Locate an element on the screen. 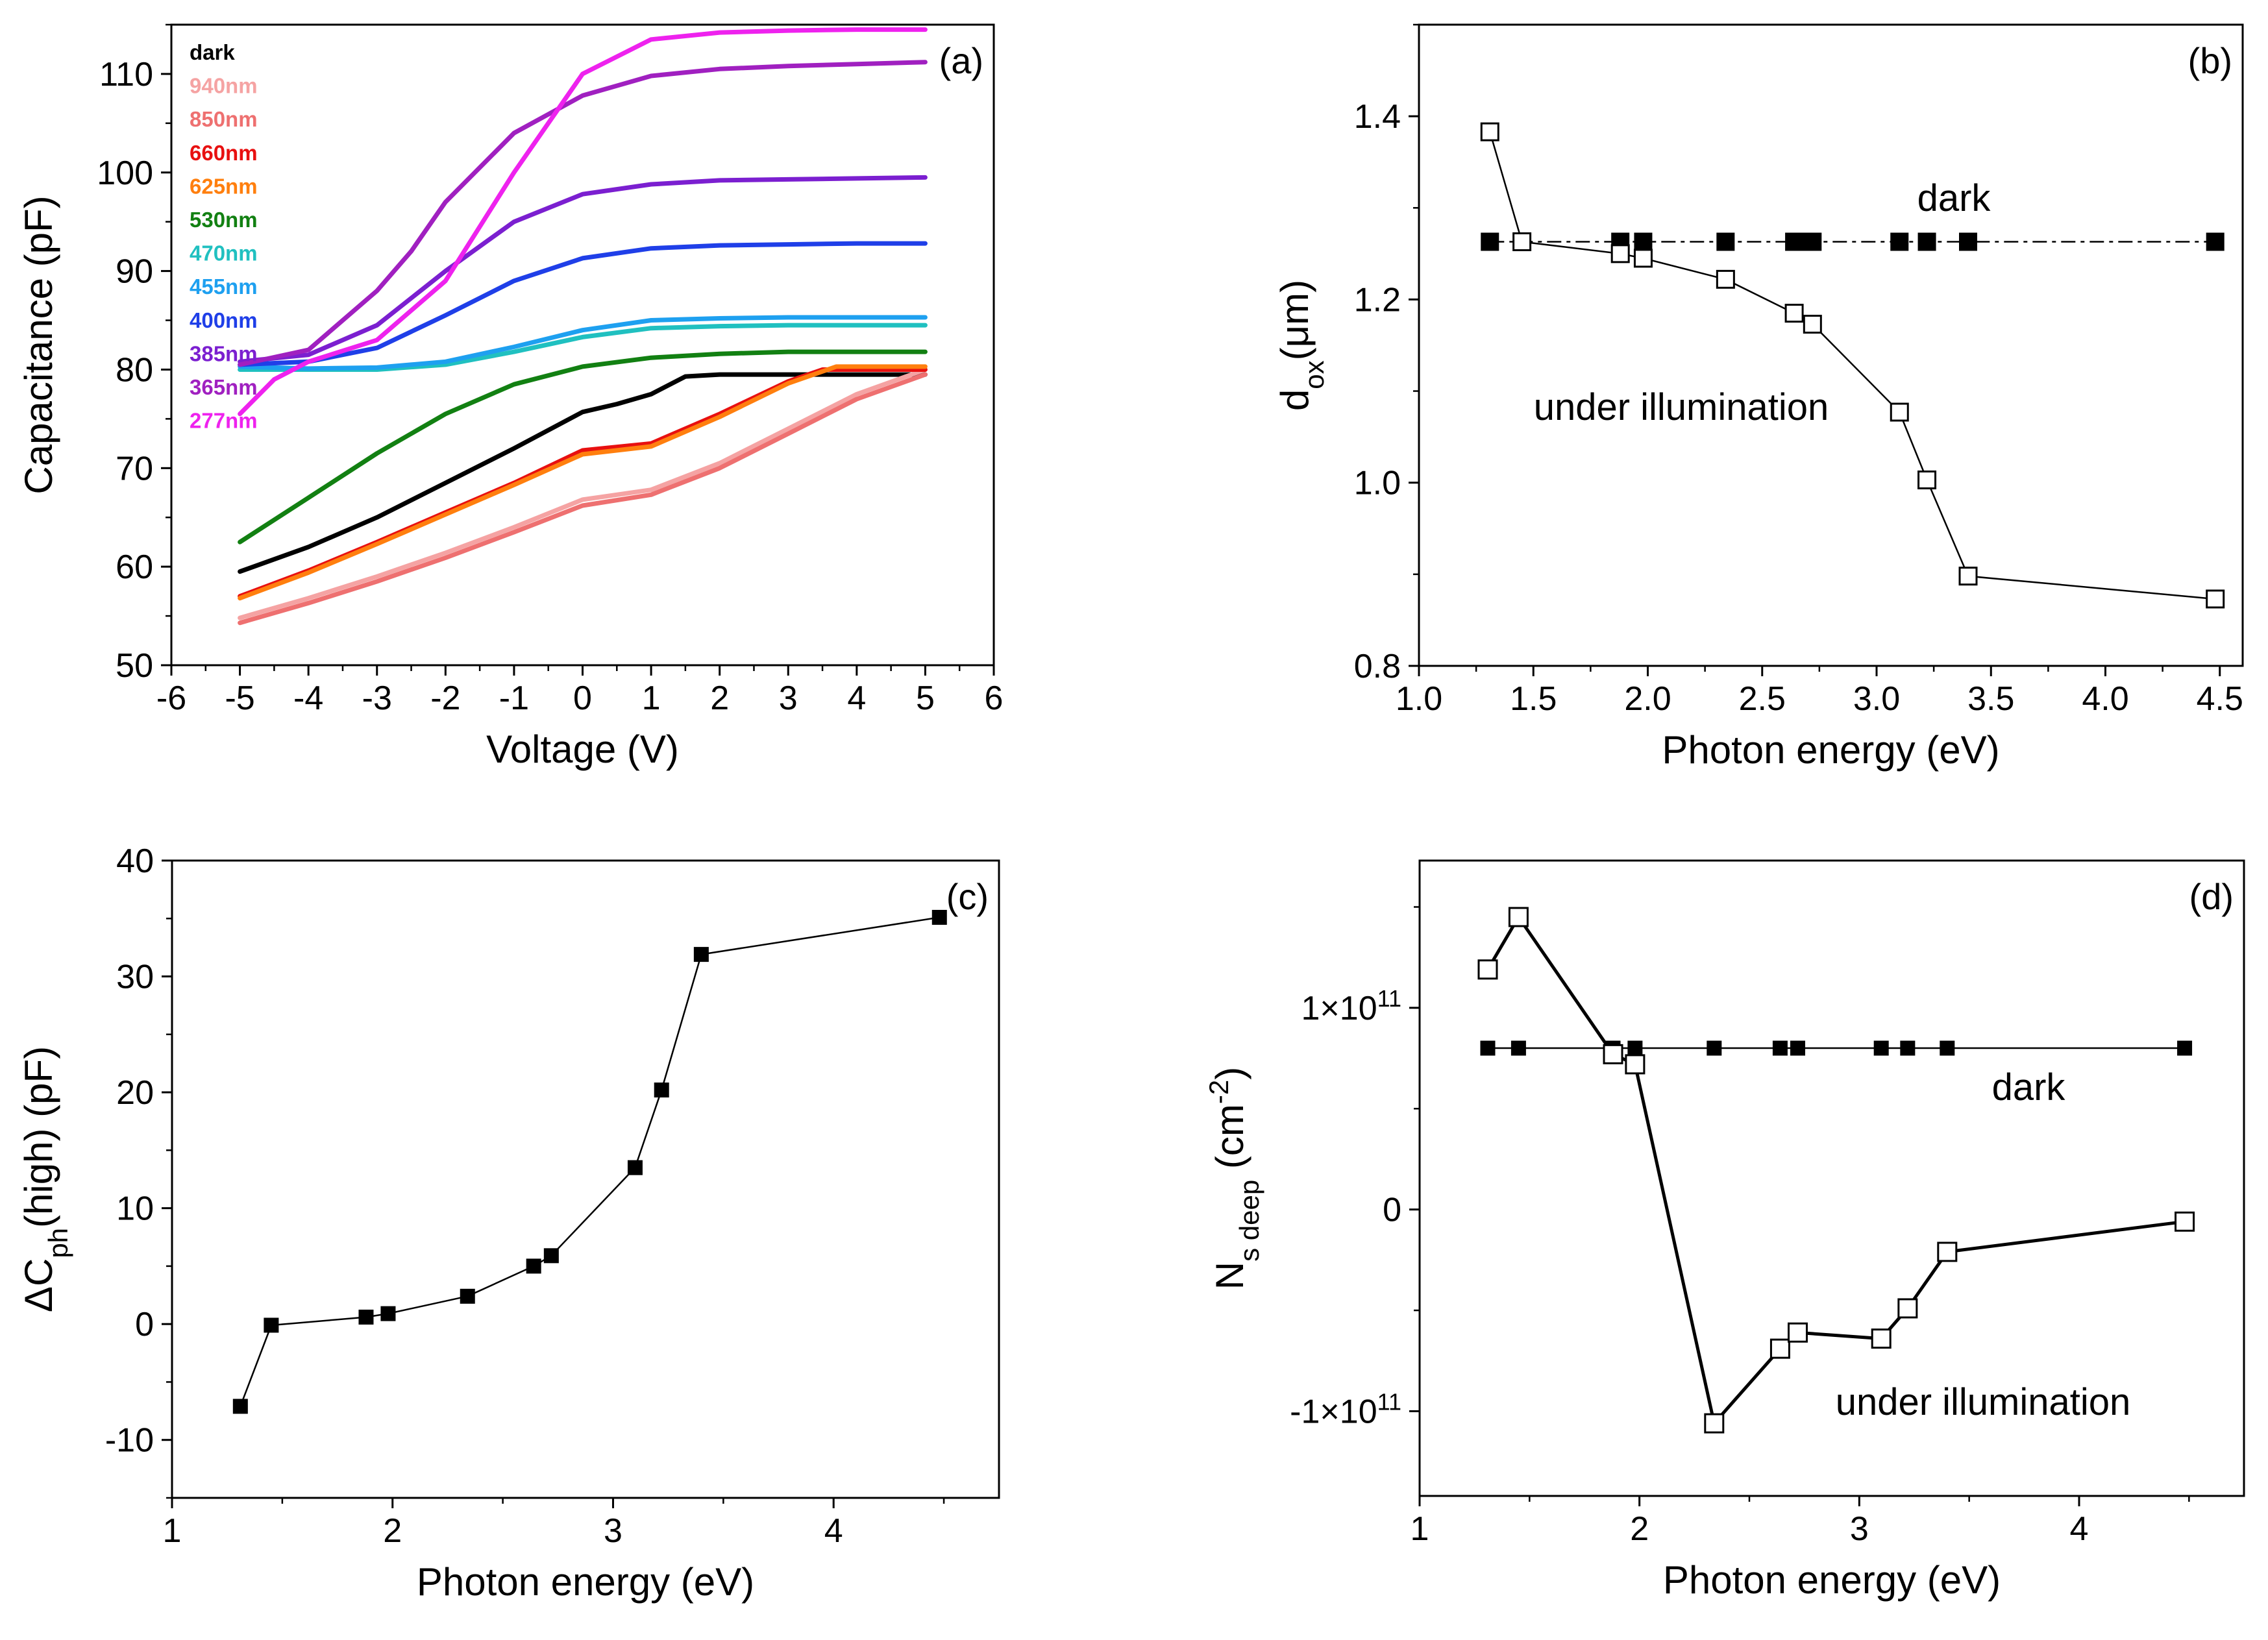  x-tick-label: 5 is located at coordinates (925, 698).